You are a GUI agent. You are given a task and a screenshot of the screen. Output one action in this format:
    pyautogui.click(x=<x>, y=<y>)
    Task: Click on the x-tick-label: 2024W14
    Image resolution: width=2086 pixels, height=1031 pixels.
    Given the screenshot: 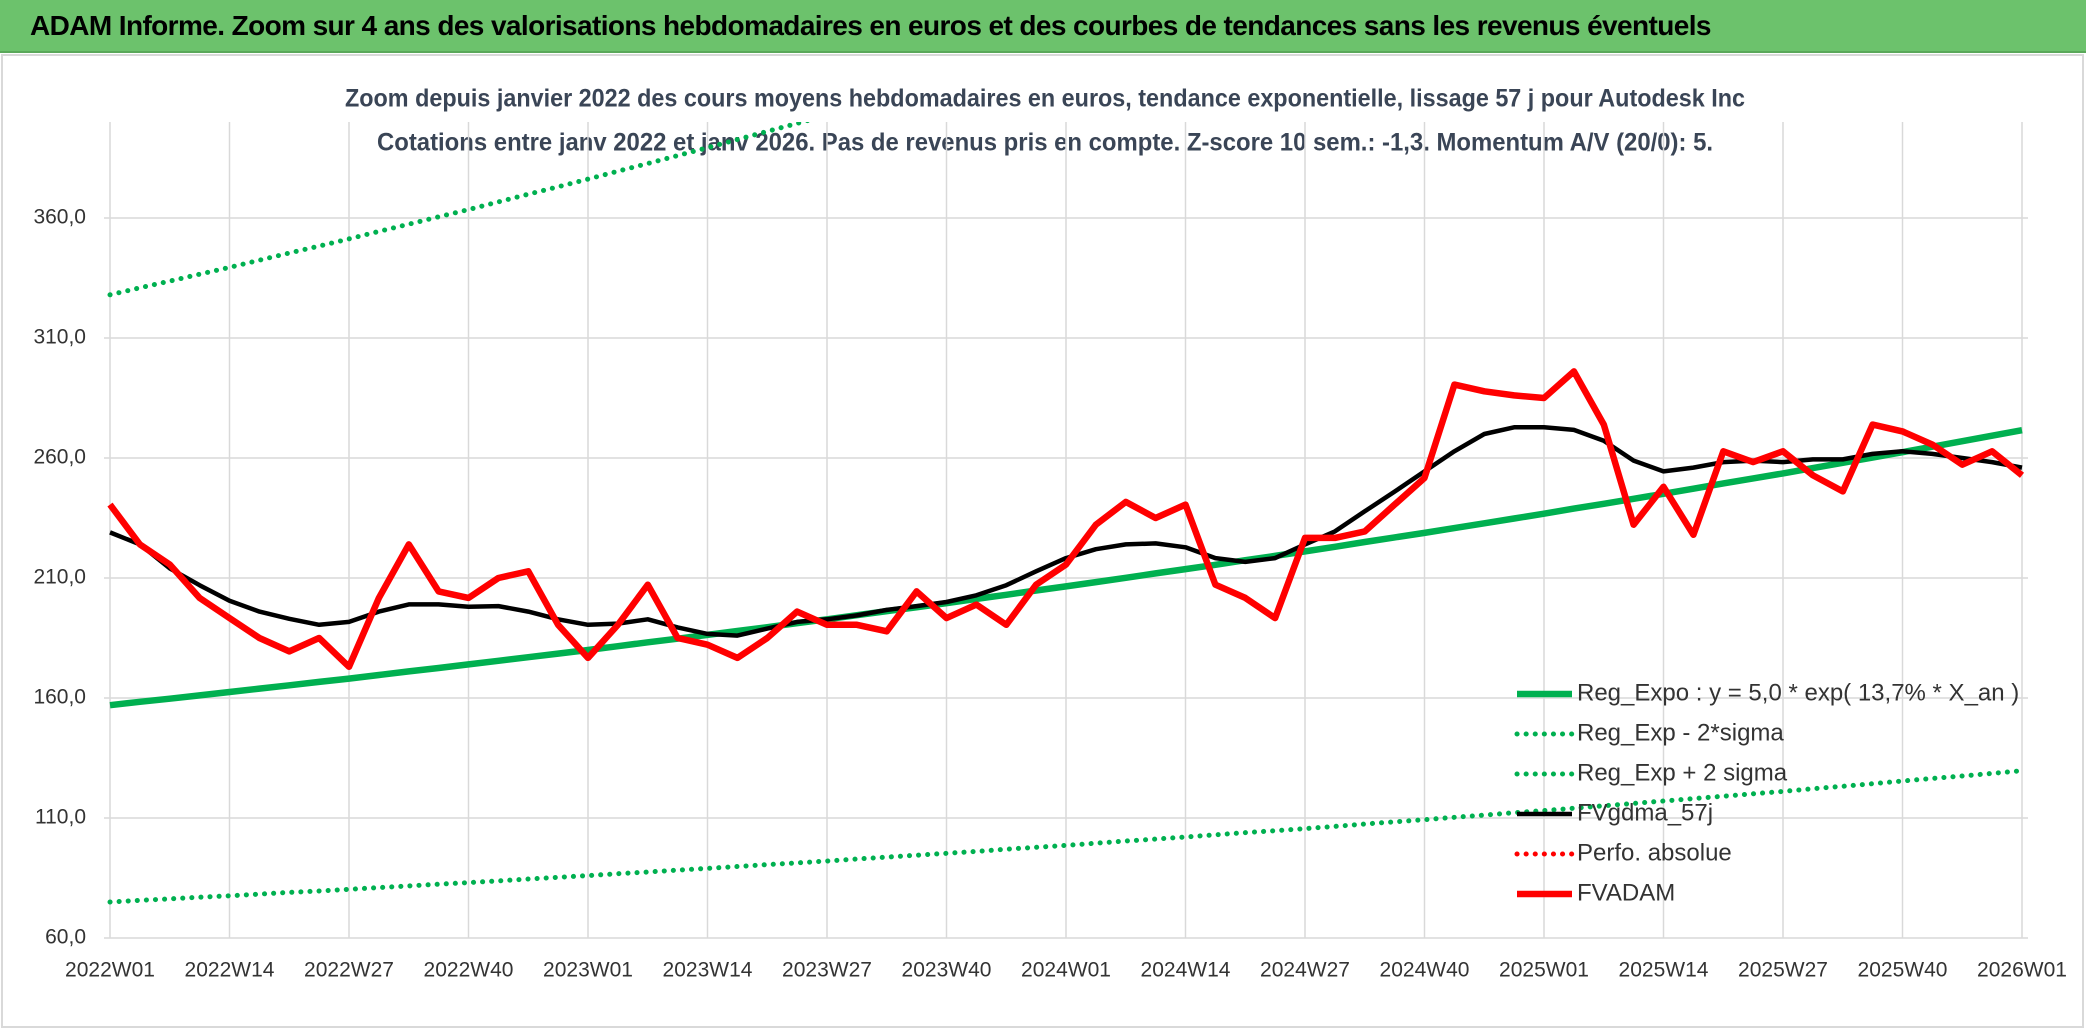 What is the action you would take?
    pyautogui.click(x=1186, y=970)
    